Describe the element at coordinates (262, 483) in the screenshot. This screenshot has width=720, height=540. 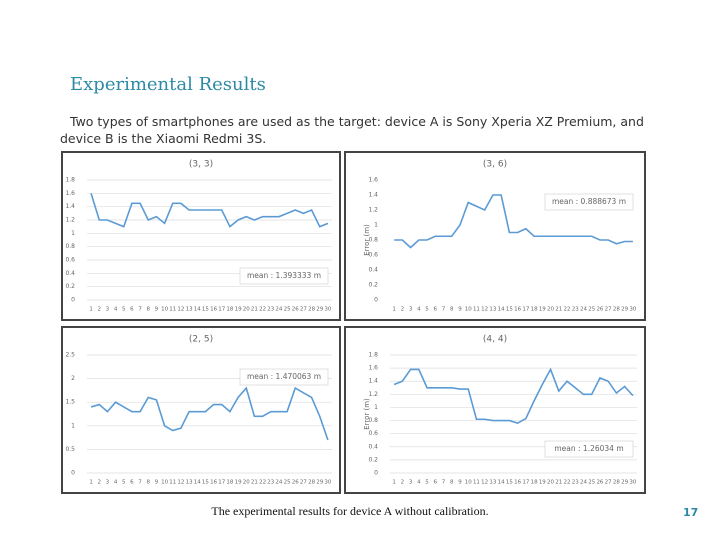
I see `x-tick-label: 22` at that location.